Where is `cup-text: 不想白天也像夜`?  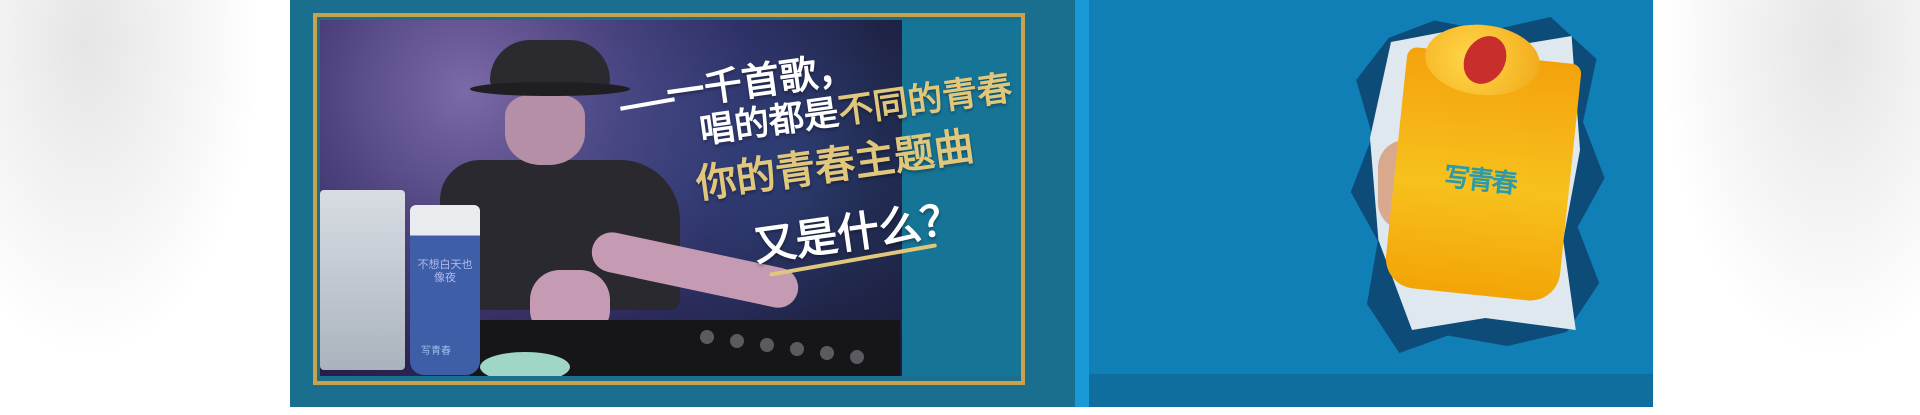
cup-text: 不想白天也像夜 is located at coordinates (445, 271).